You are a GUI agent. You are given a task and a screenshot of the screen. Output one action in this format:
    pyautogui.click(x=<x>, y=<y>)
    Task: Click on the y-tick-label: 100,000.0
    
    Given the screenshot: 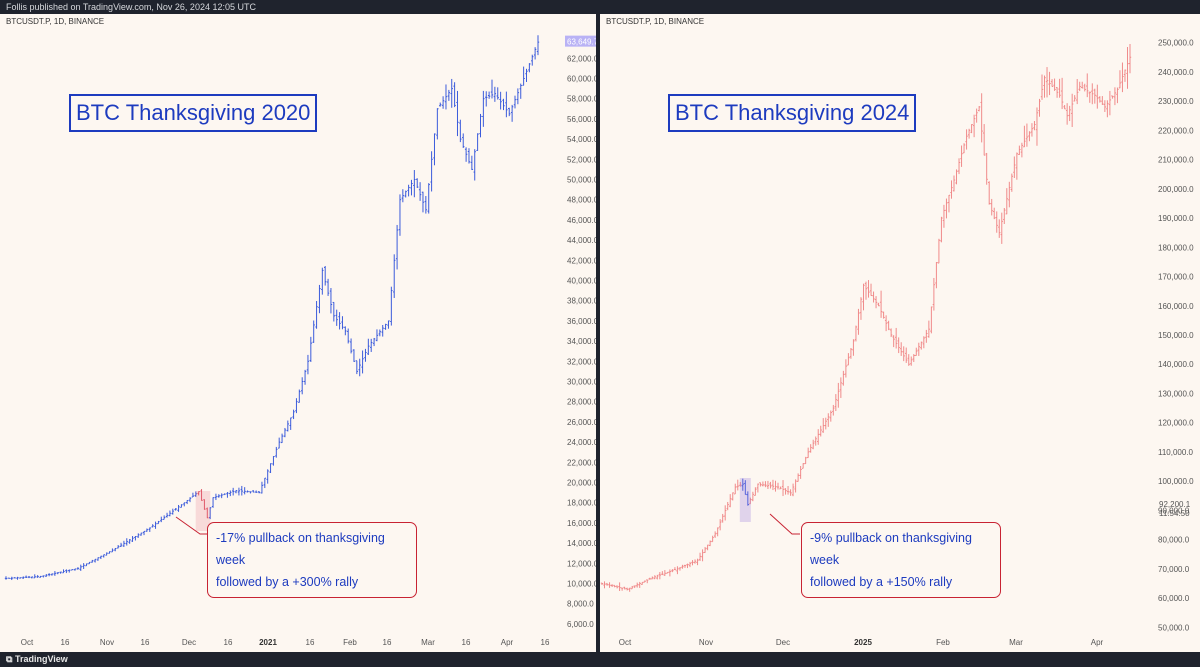 What is the action you would take?
    pyautogui.click(x=1176, y=481)
    